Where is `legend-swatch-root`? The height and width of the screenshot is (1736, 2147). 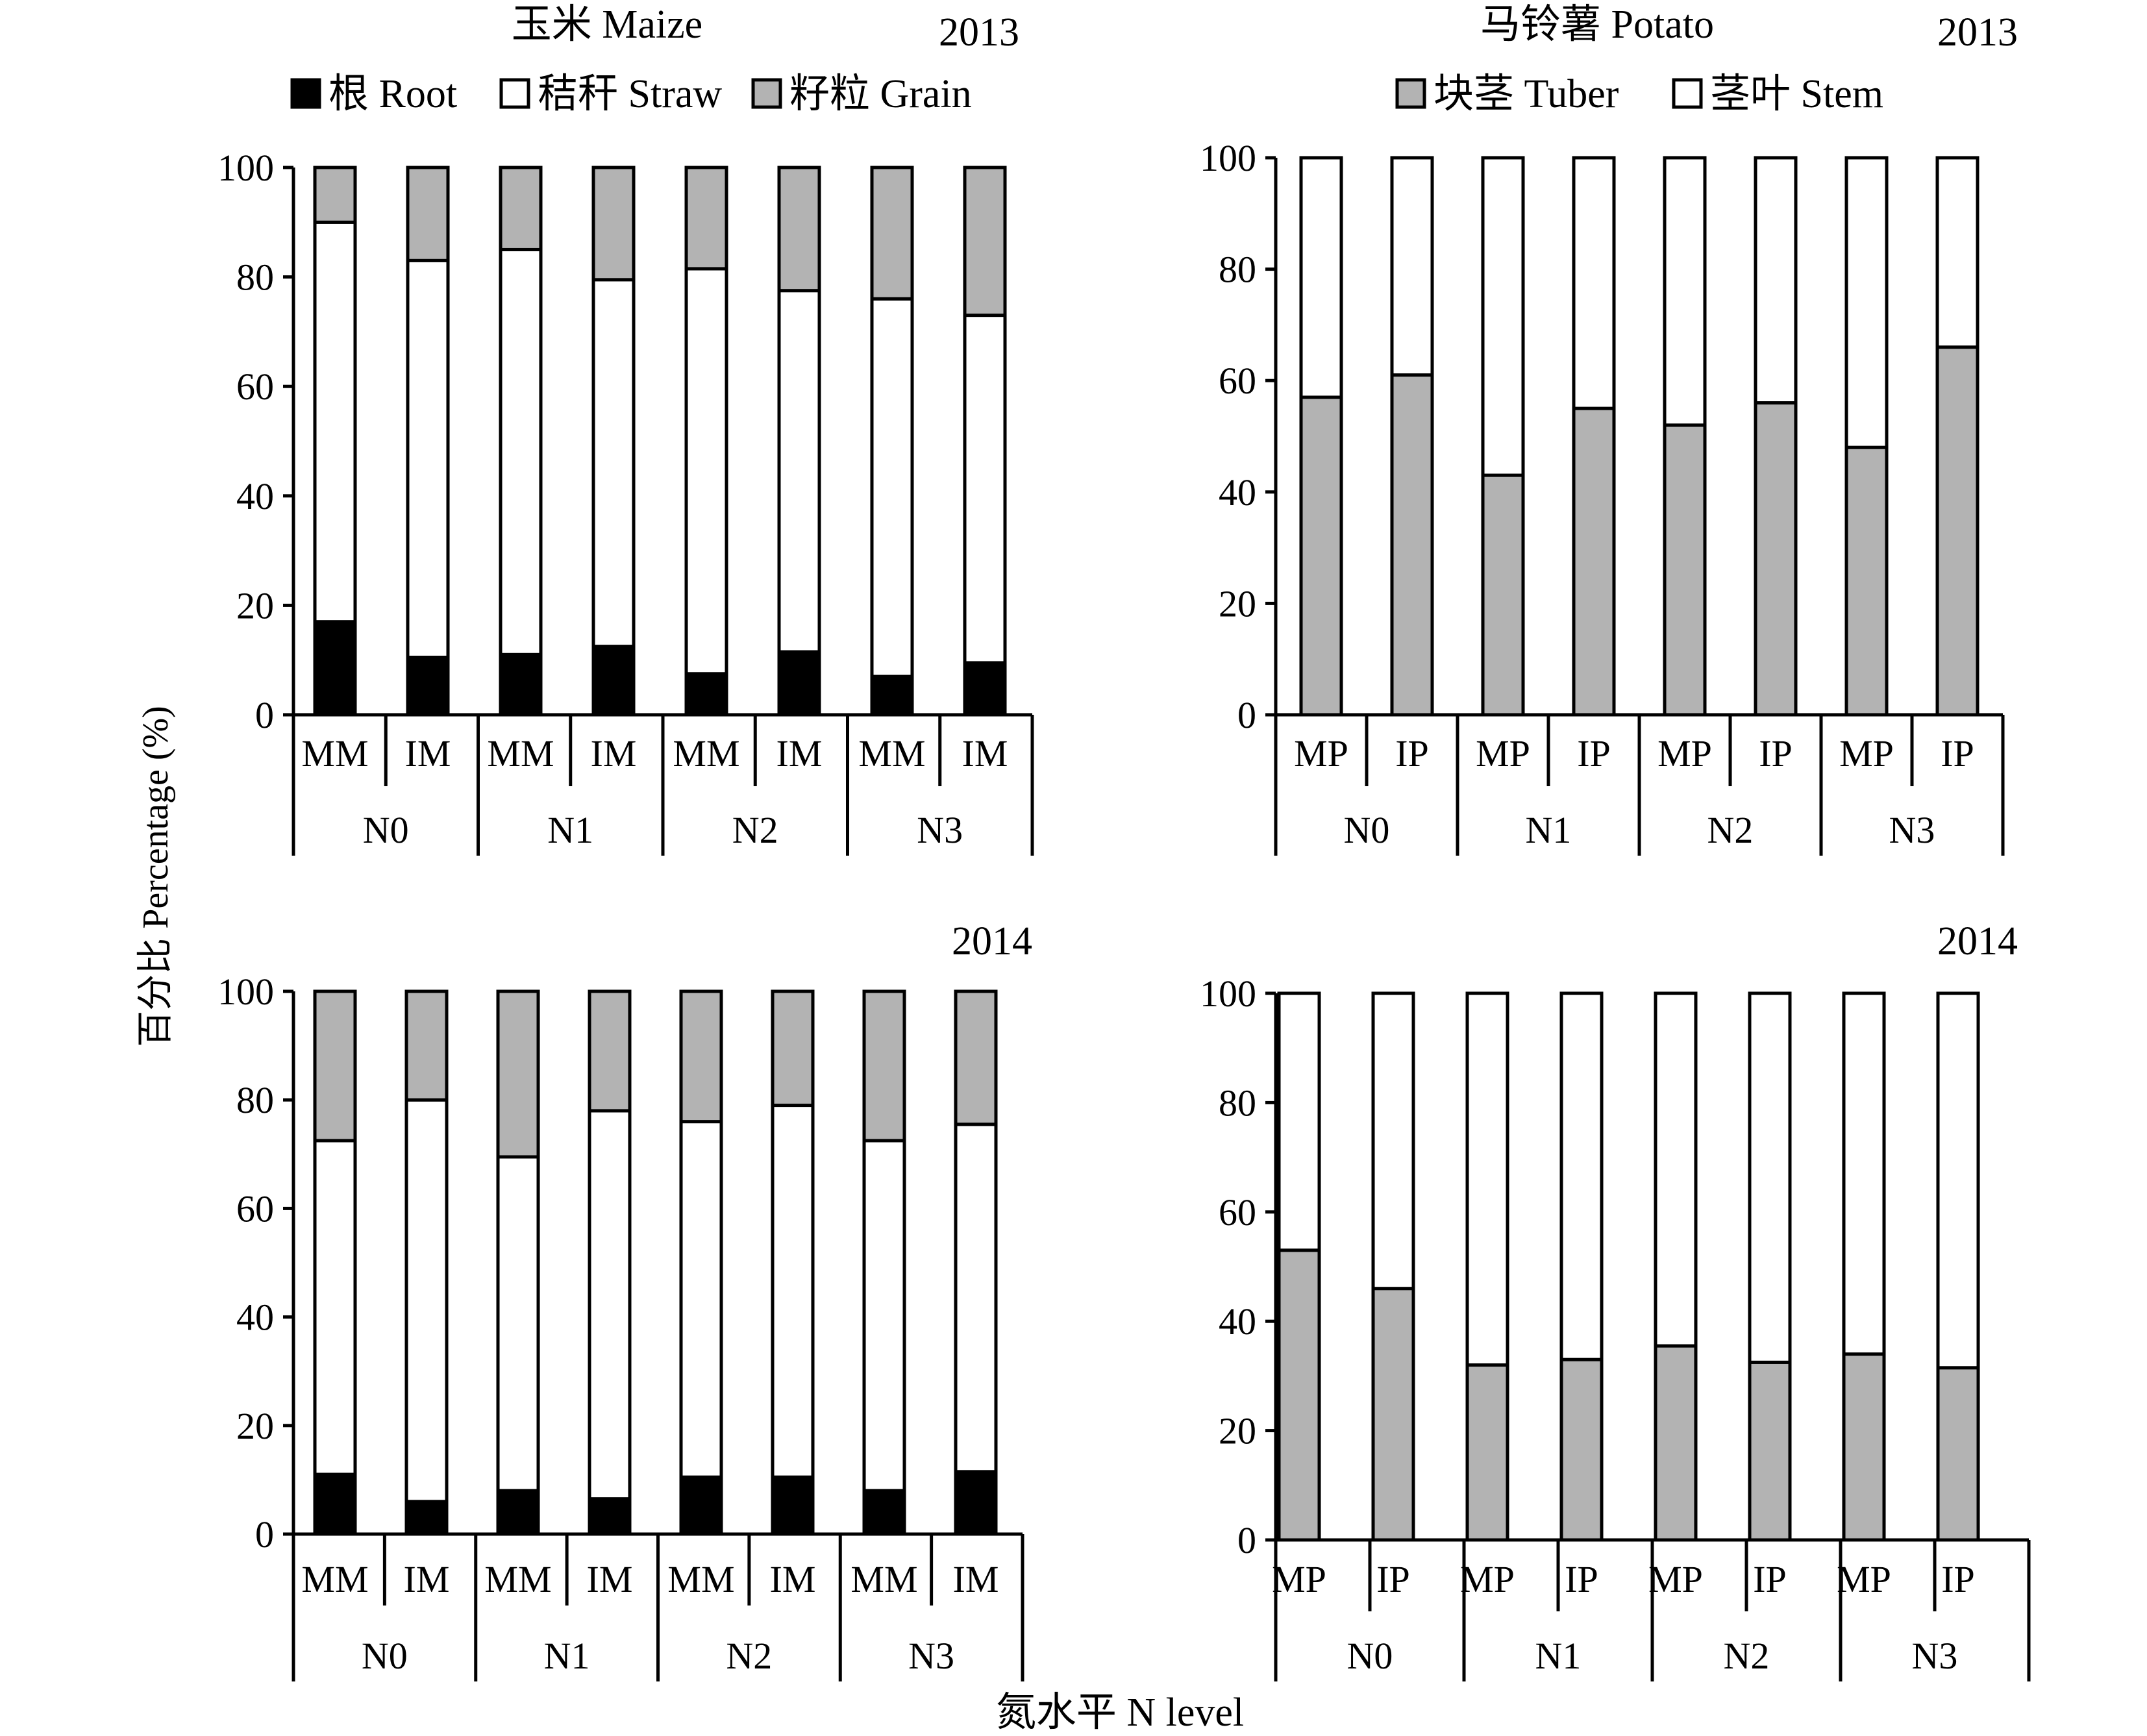 legend-swatch-root is located at coordinates (305, 94).